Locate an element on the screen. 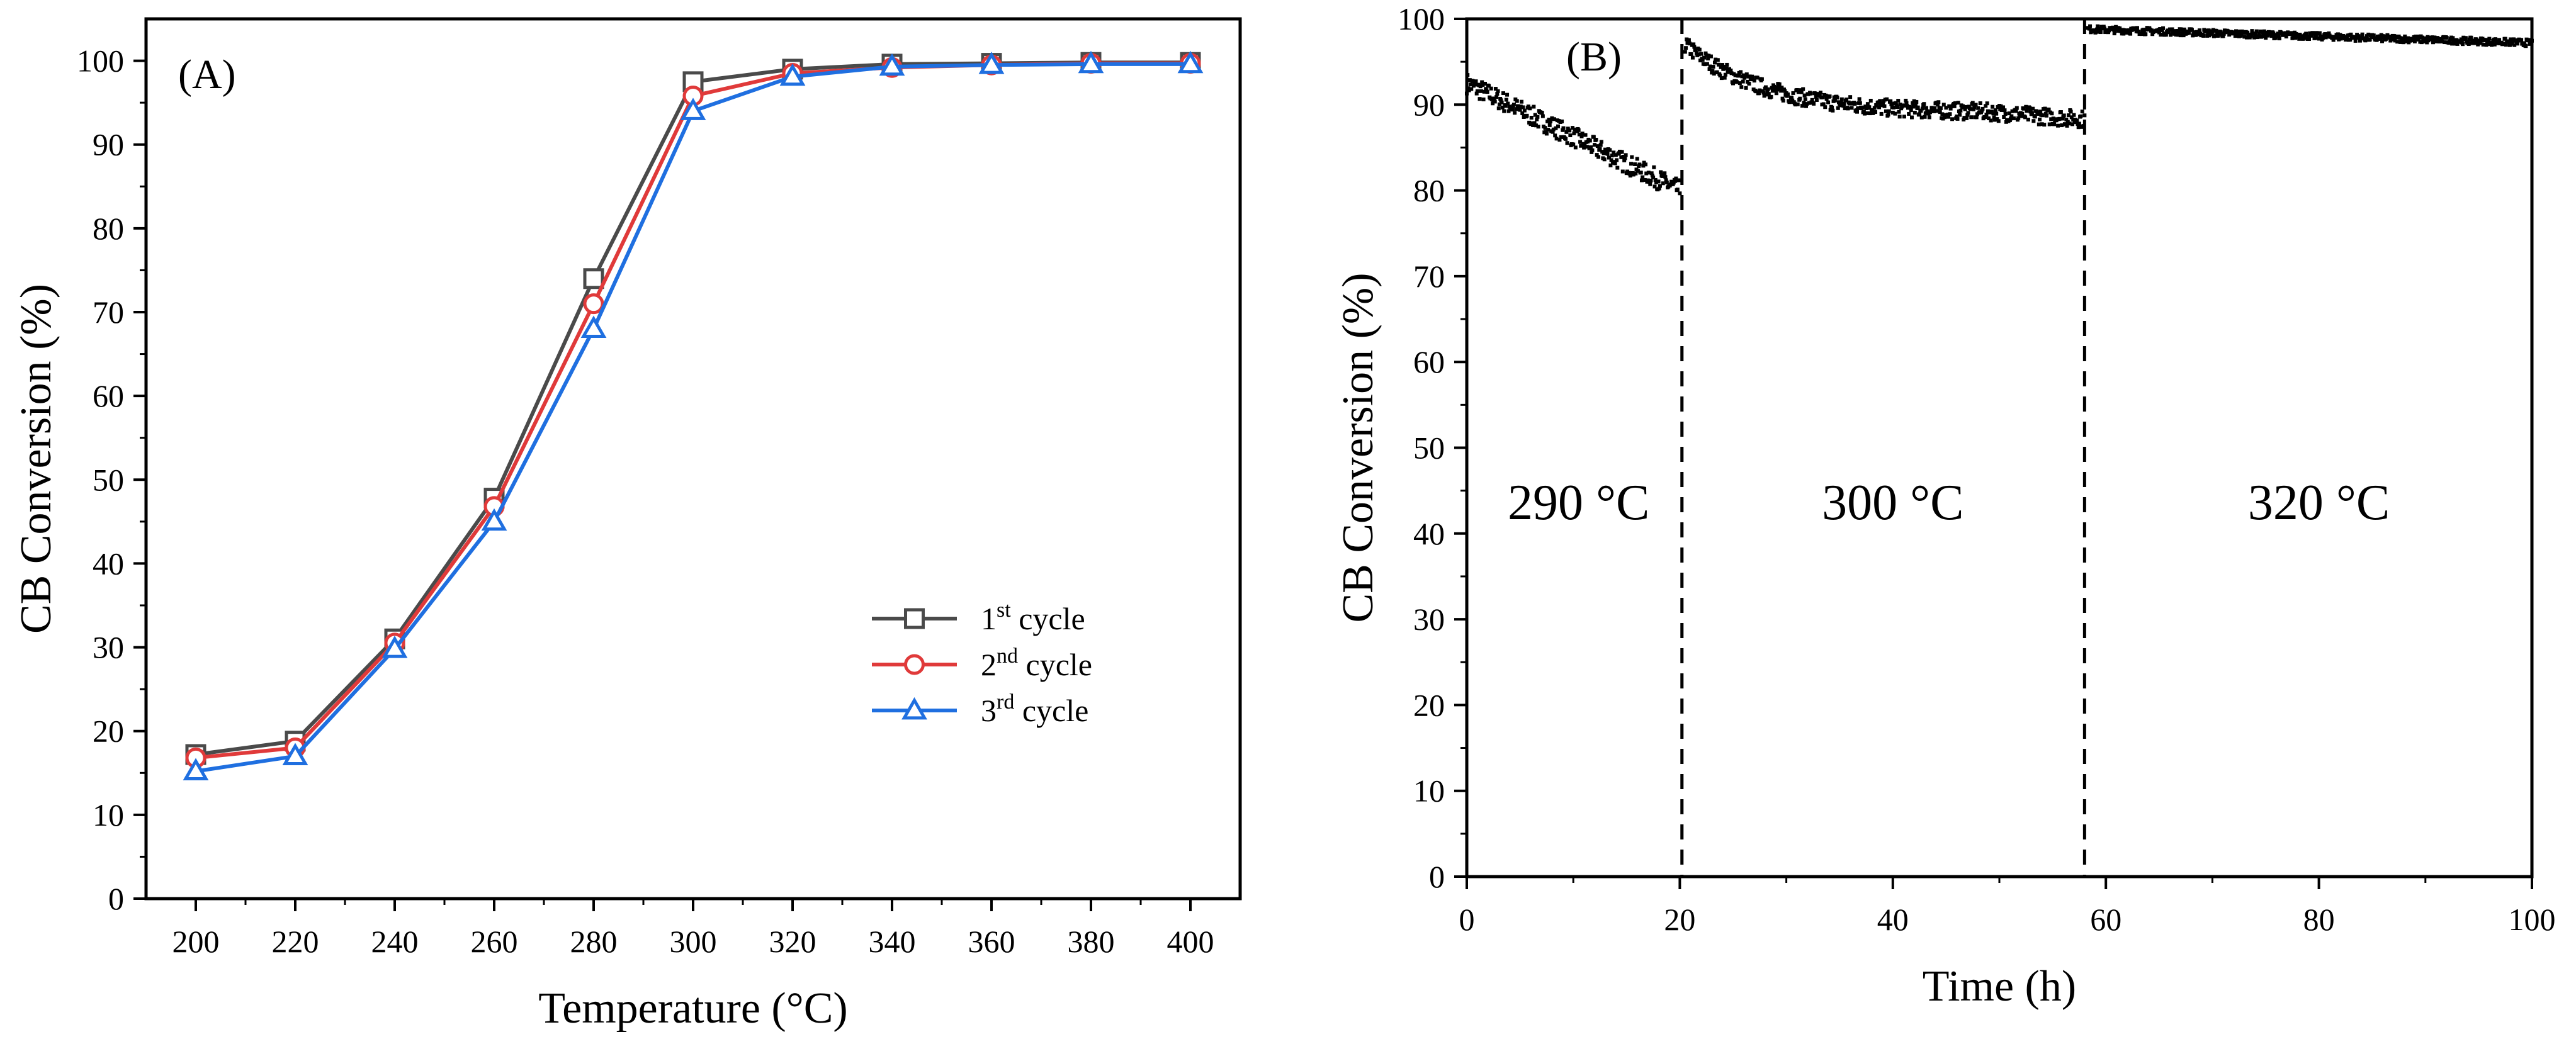  panel-a-y-tick-label: 70 is located at coordinates (108, 312).